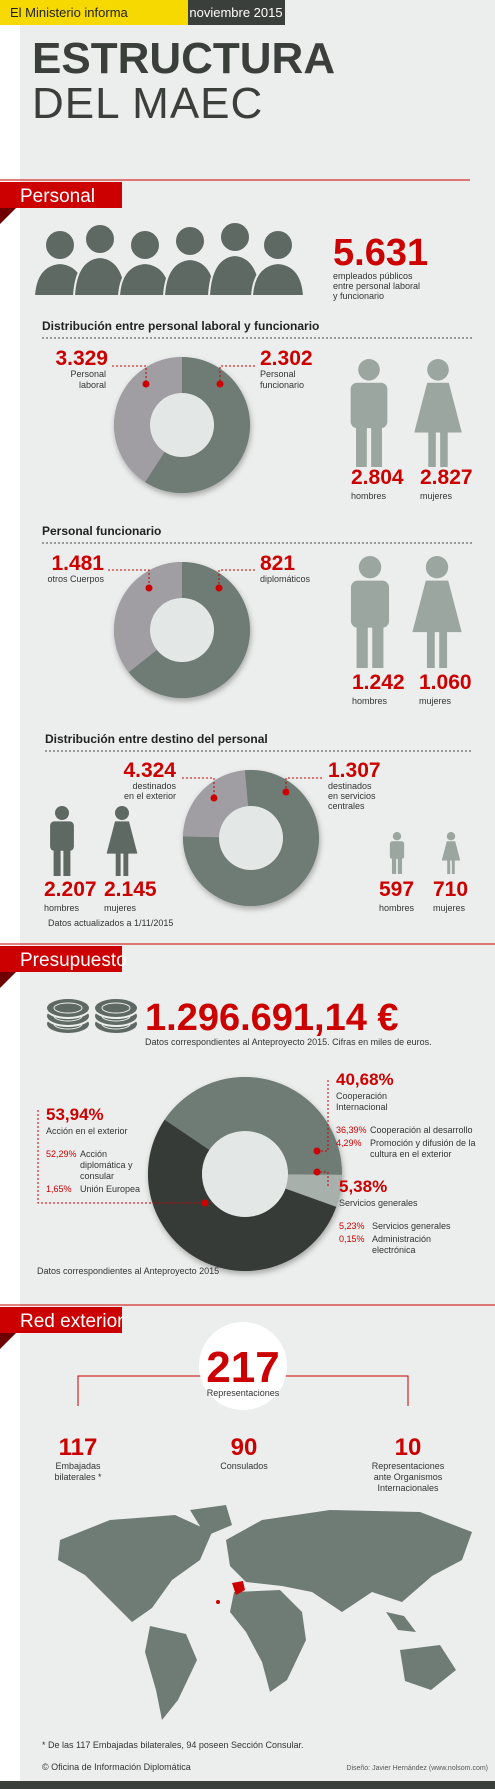 This screenshot has width=495, height=1789. What do you see at coordinates (77, 563) in the screenshot?
I see `value-label: 1.481` at bounding box center [77, 563].